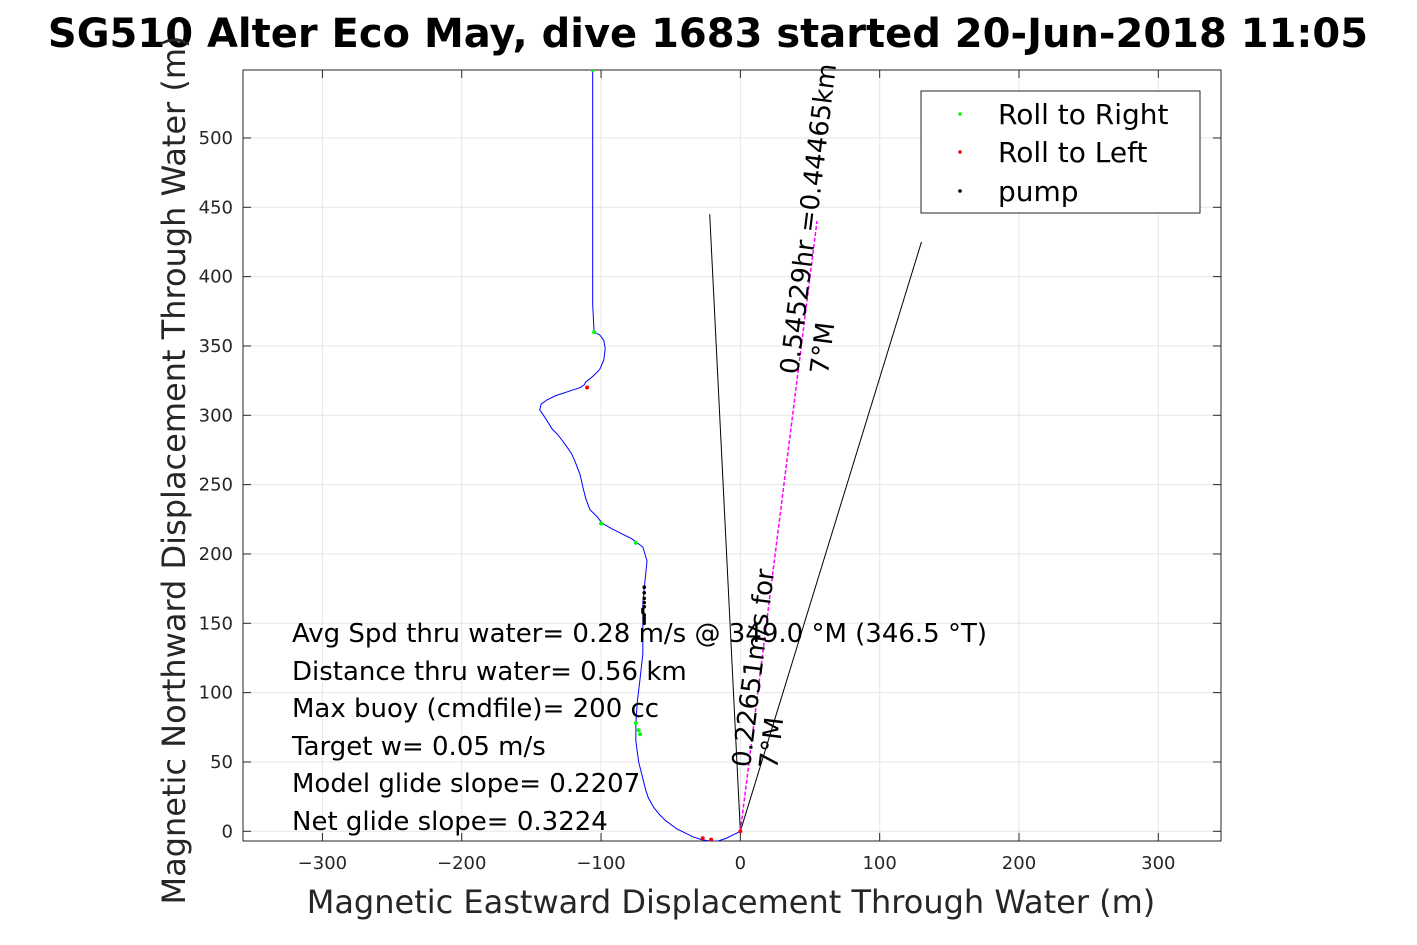 This screenshot has height=945, width=1417. Describe the element at coordinates (960, 152) in the screenshot. I see `legend-marker-roll-left` at that location.